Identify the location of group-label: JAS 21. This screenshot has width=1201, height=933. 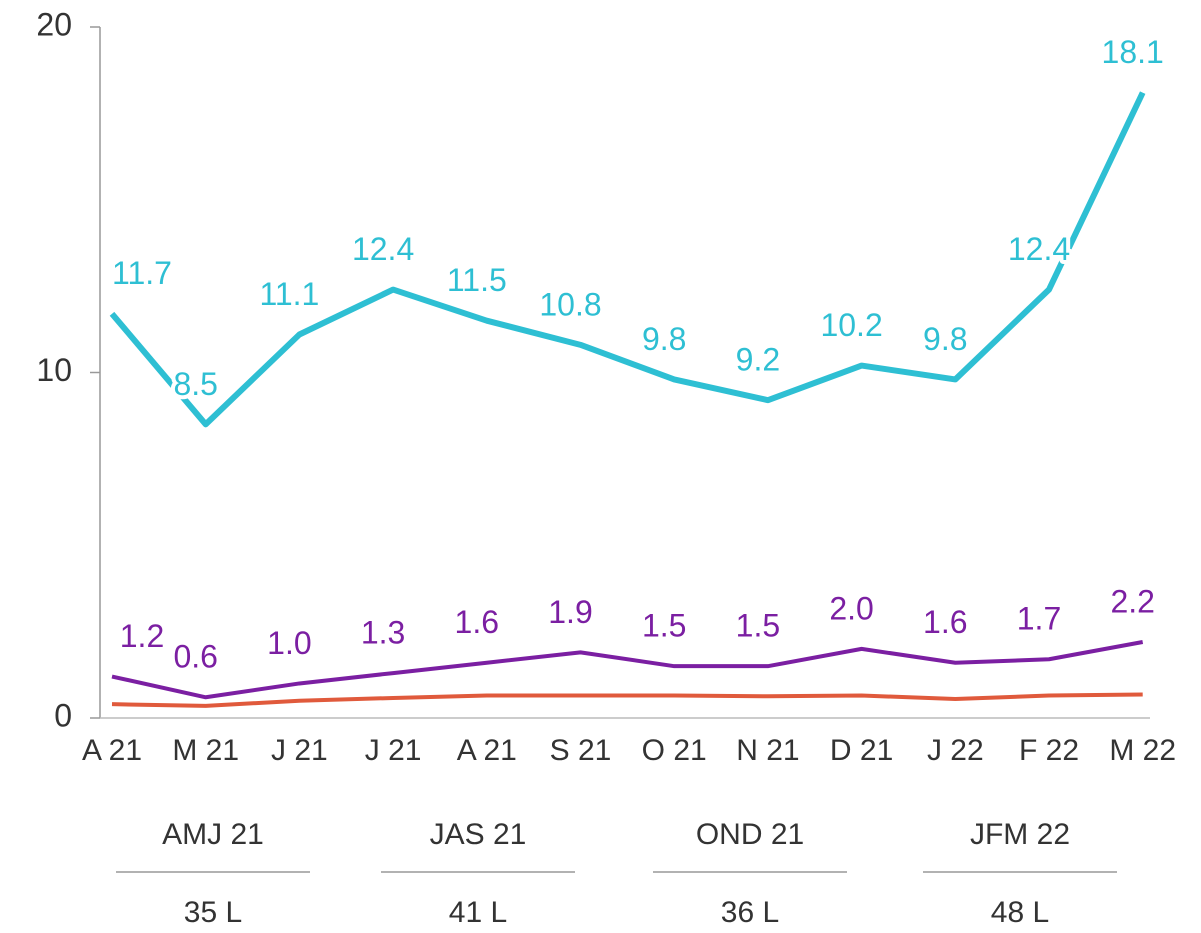
(478, 834).